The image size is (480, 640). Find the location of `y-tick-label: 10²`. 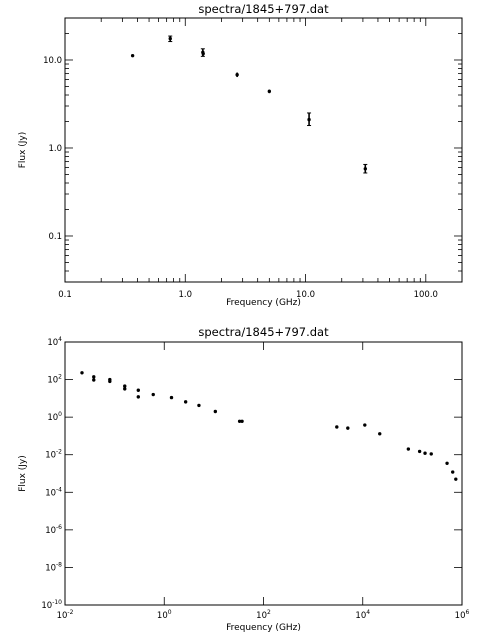

y-tick-label: 10² is located at coordinates (54, 380).